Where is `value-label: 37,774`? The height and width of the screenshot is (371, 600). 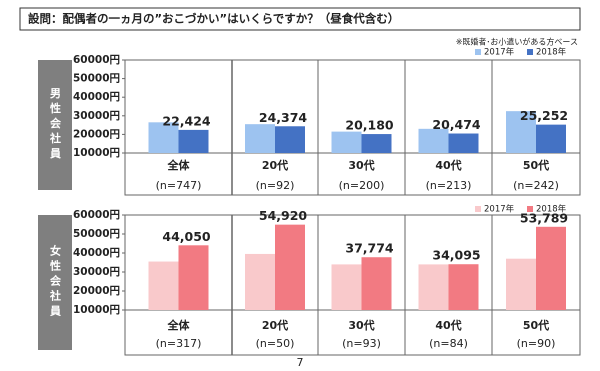
value-label: 37,774 is located at coordinates (369, 248).